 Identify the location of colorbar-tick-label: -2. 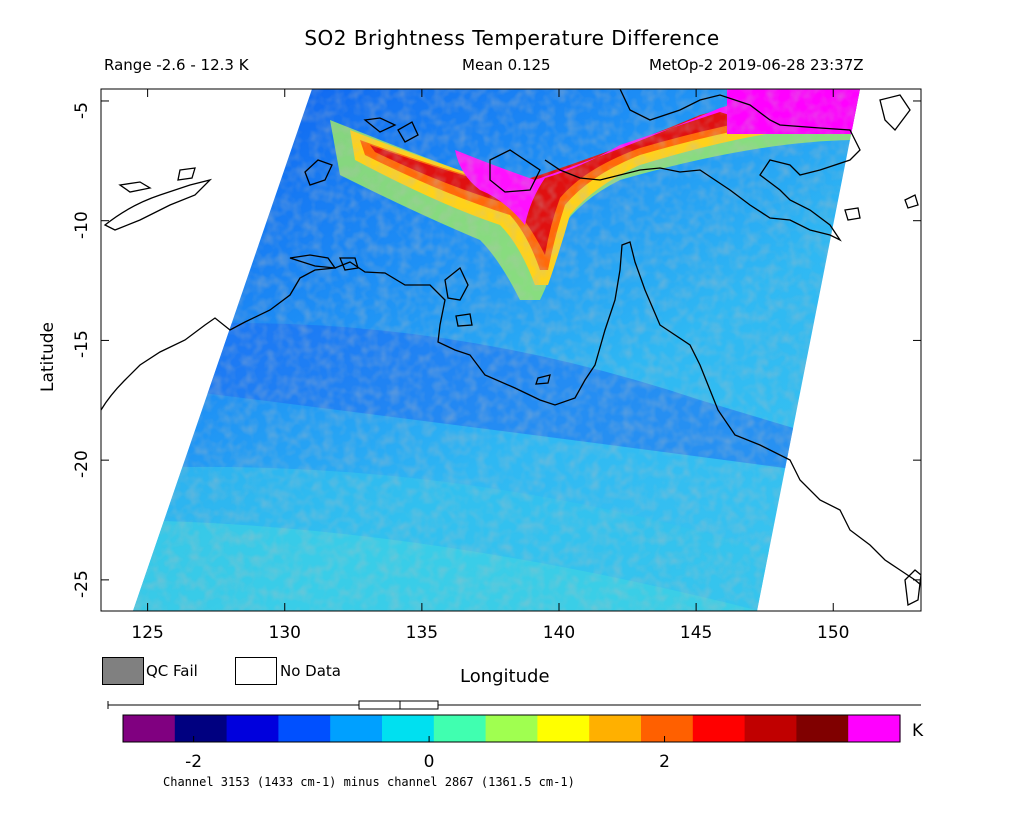
(194, 762).